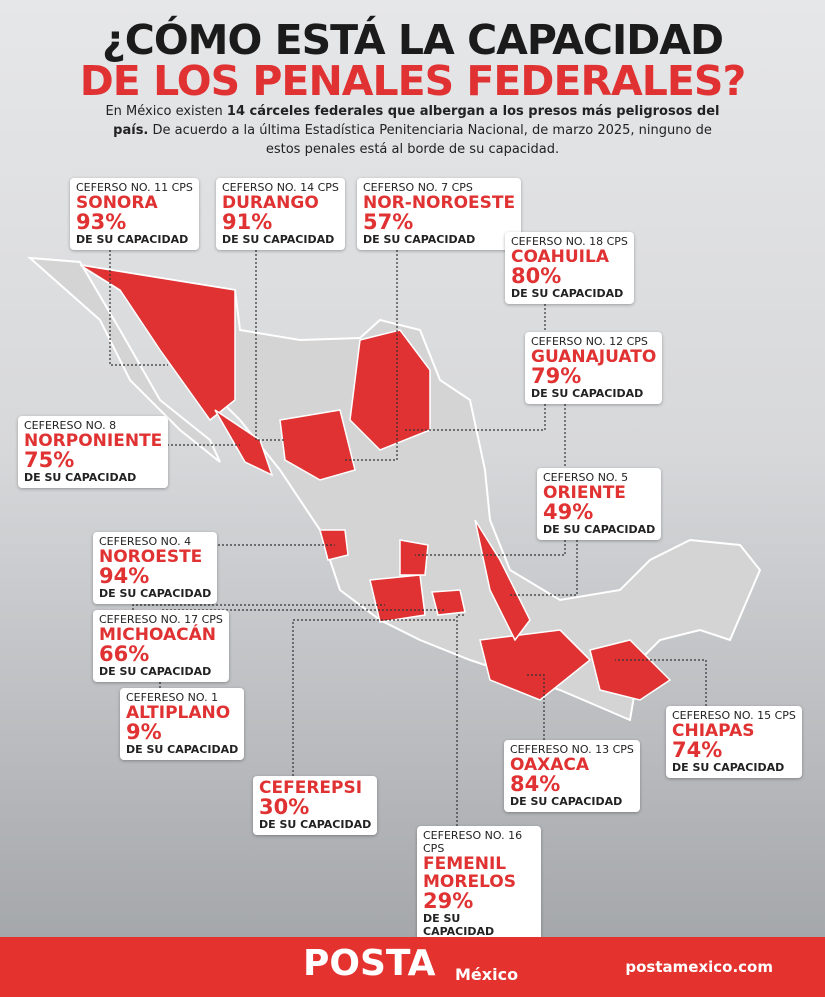  What do you see at coordinates (594, 357) in the screenshot?
I see `state-name: GUANAJUATO` at bounding box center [594, 357].